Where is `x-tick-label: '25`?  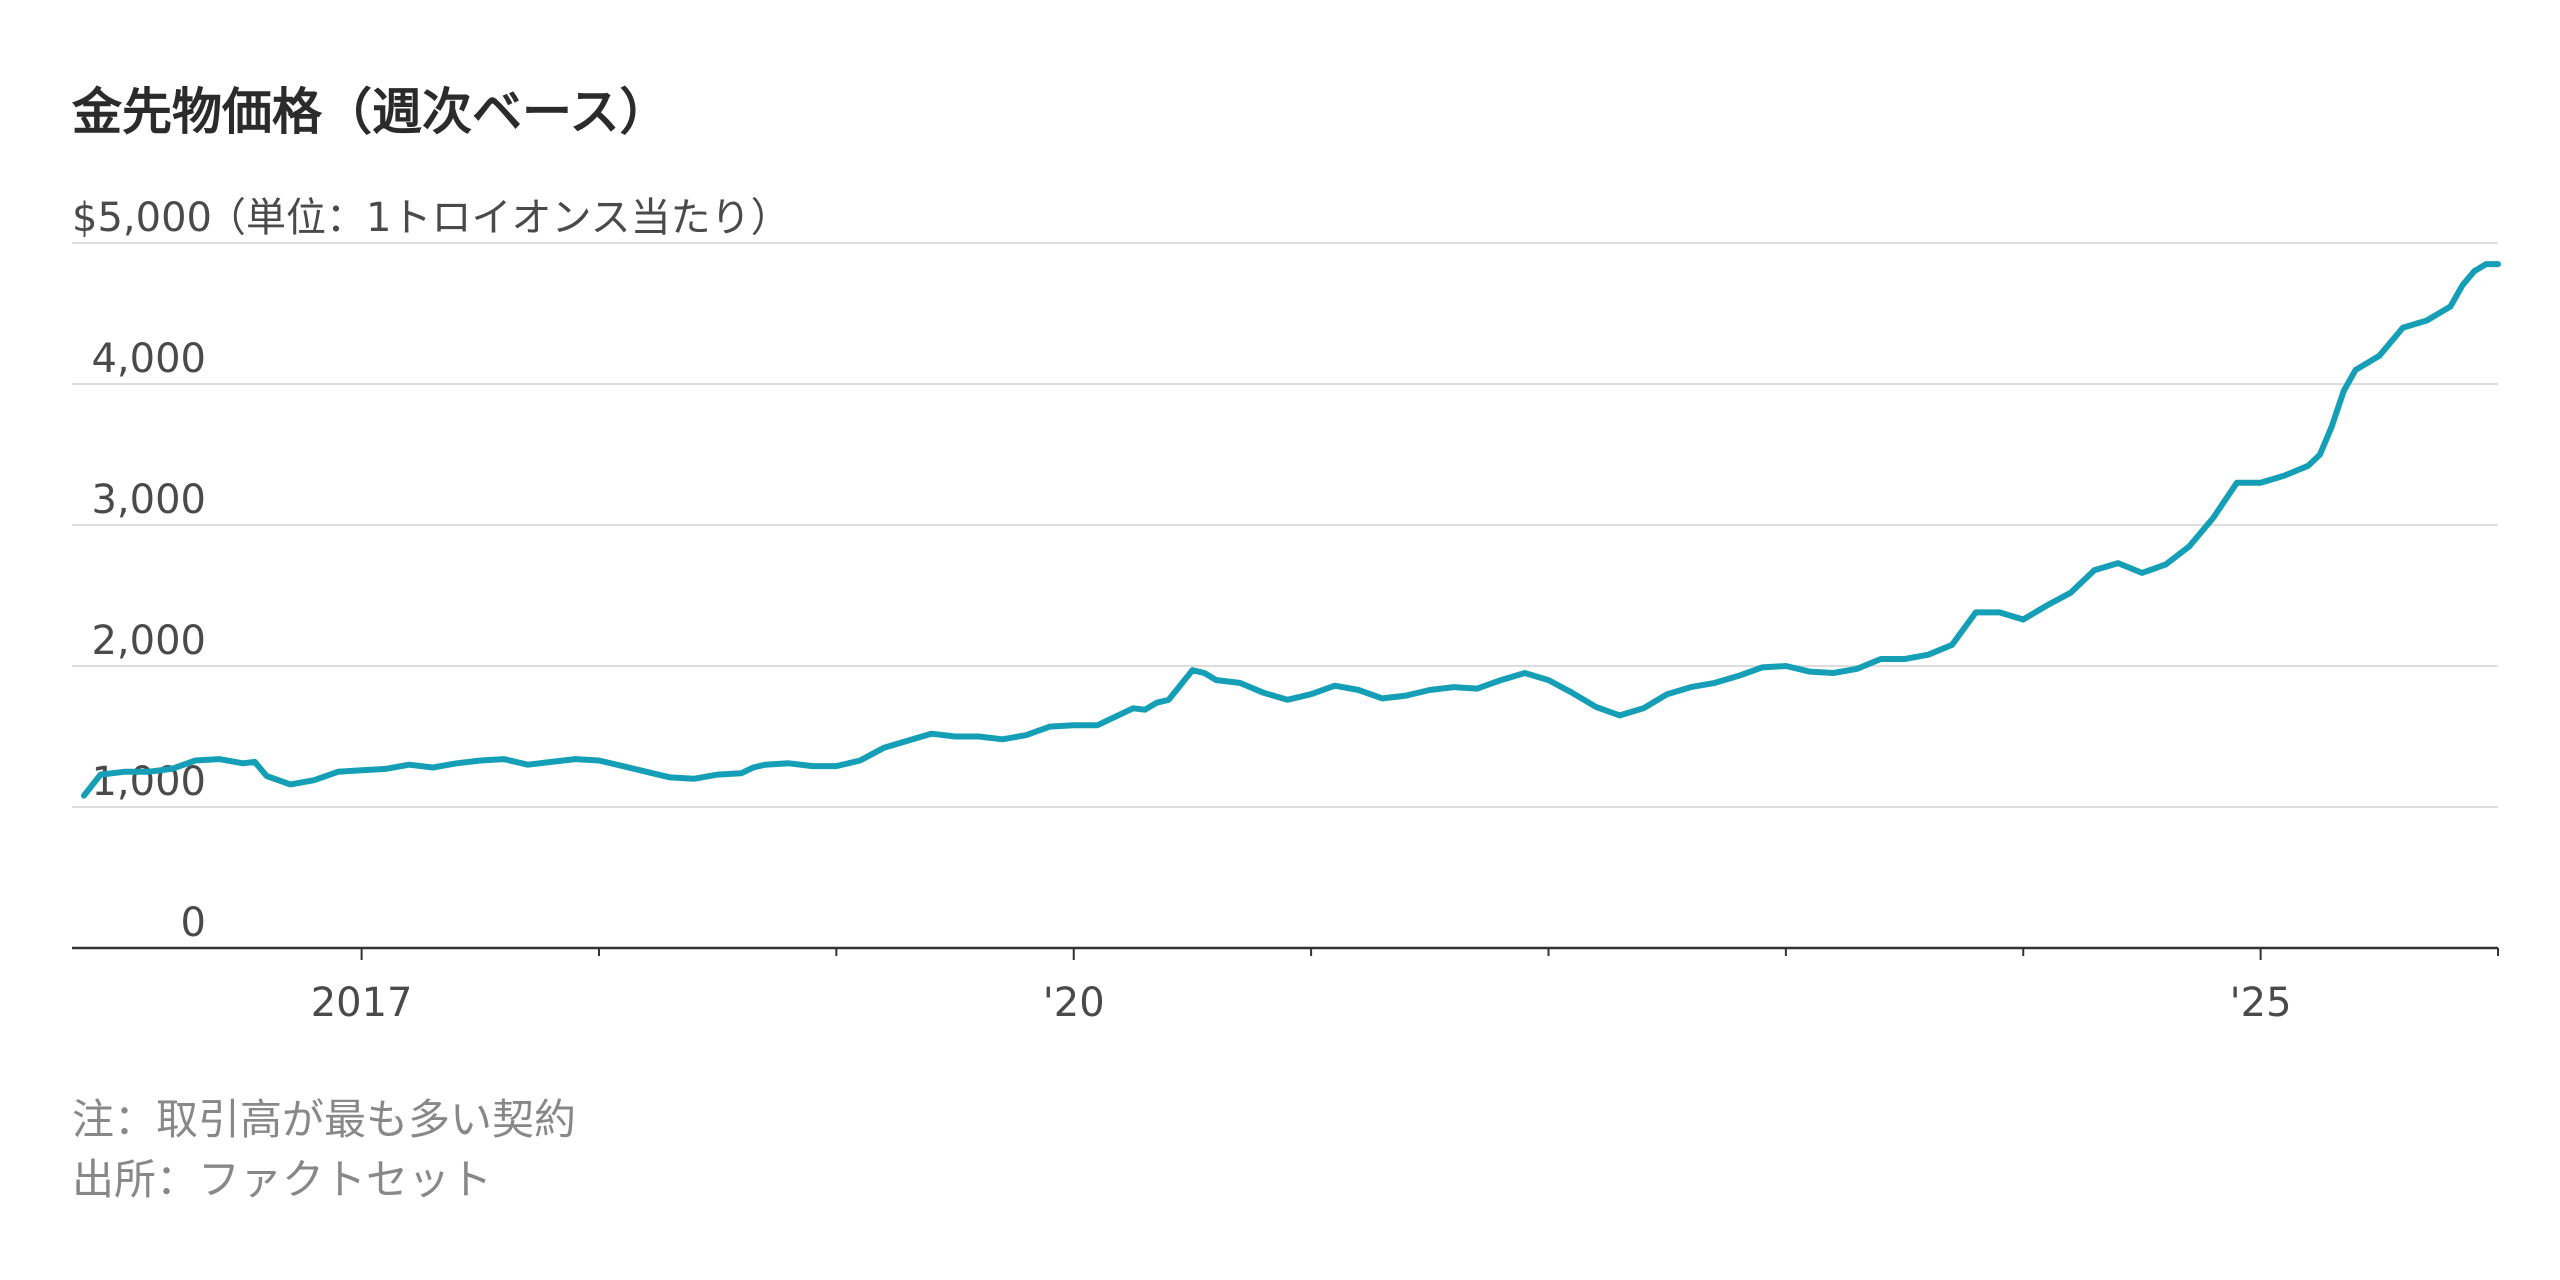 x-tick-label: '25 is located at coordinates (2261, 1003).